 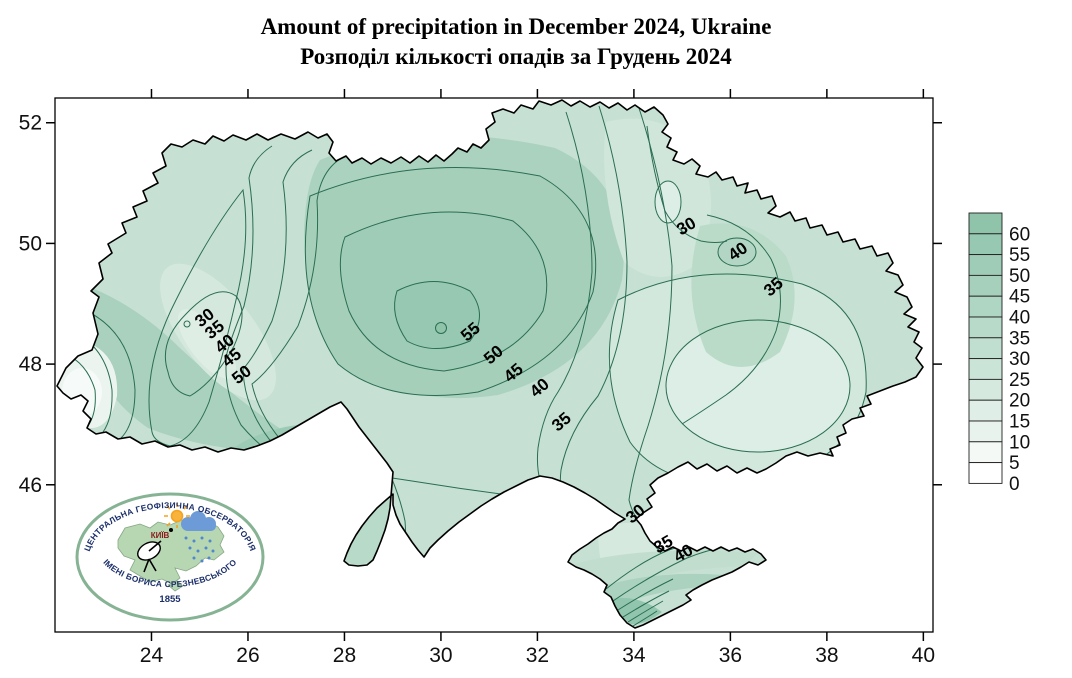 What do you see at coordinates (344, 655) in the screenshot?
I see `x-tick-label: 28` at bounding box center [344, 655].